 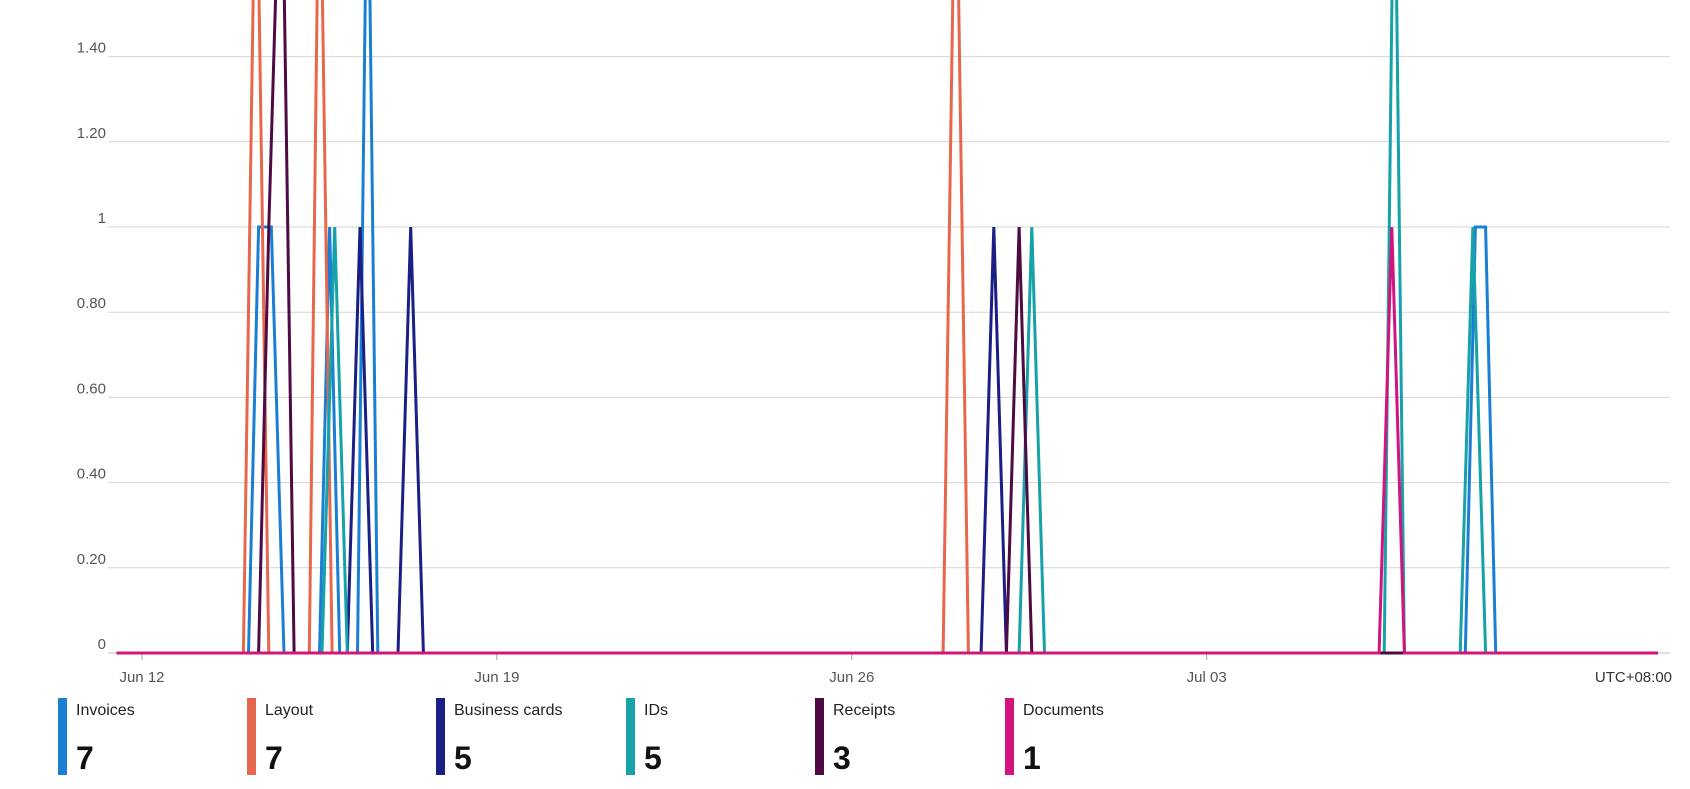 I want to click on legend-label: Documents, so click(x=1063, y=710).